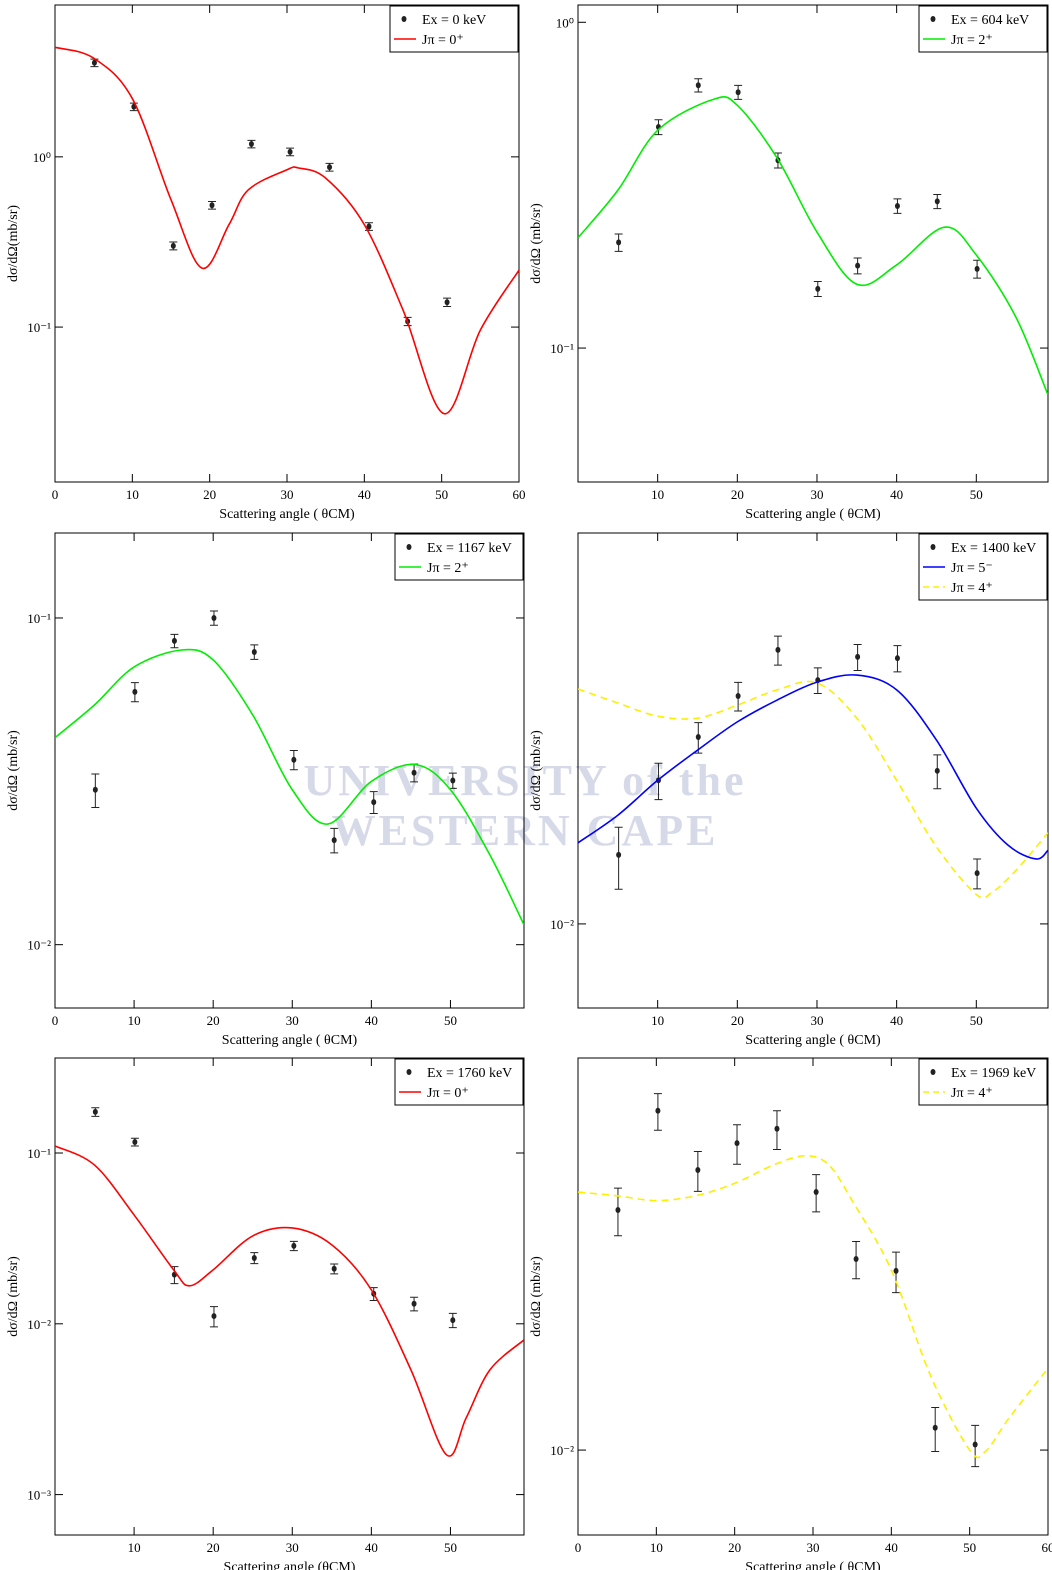 Image resolution: width=1052 pixels, height=1570 pixels. Describe the element at coordinates (990, 20) in the screenshot. I see `legend-label: Ex = 604 keV` at that location.